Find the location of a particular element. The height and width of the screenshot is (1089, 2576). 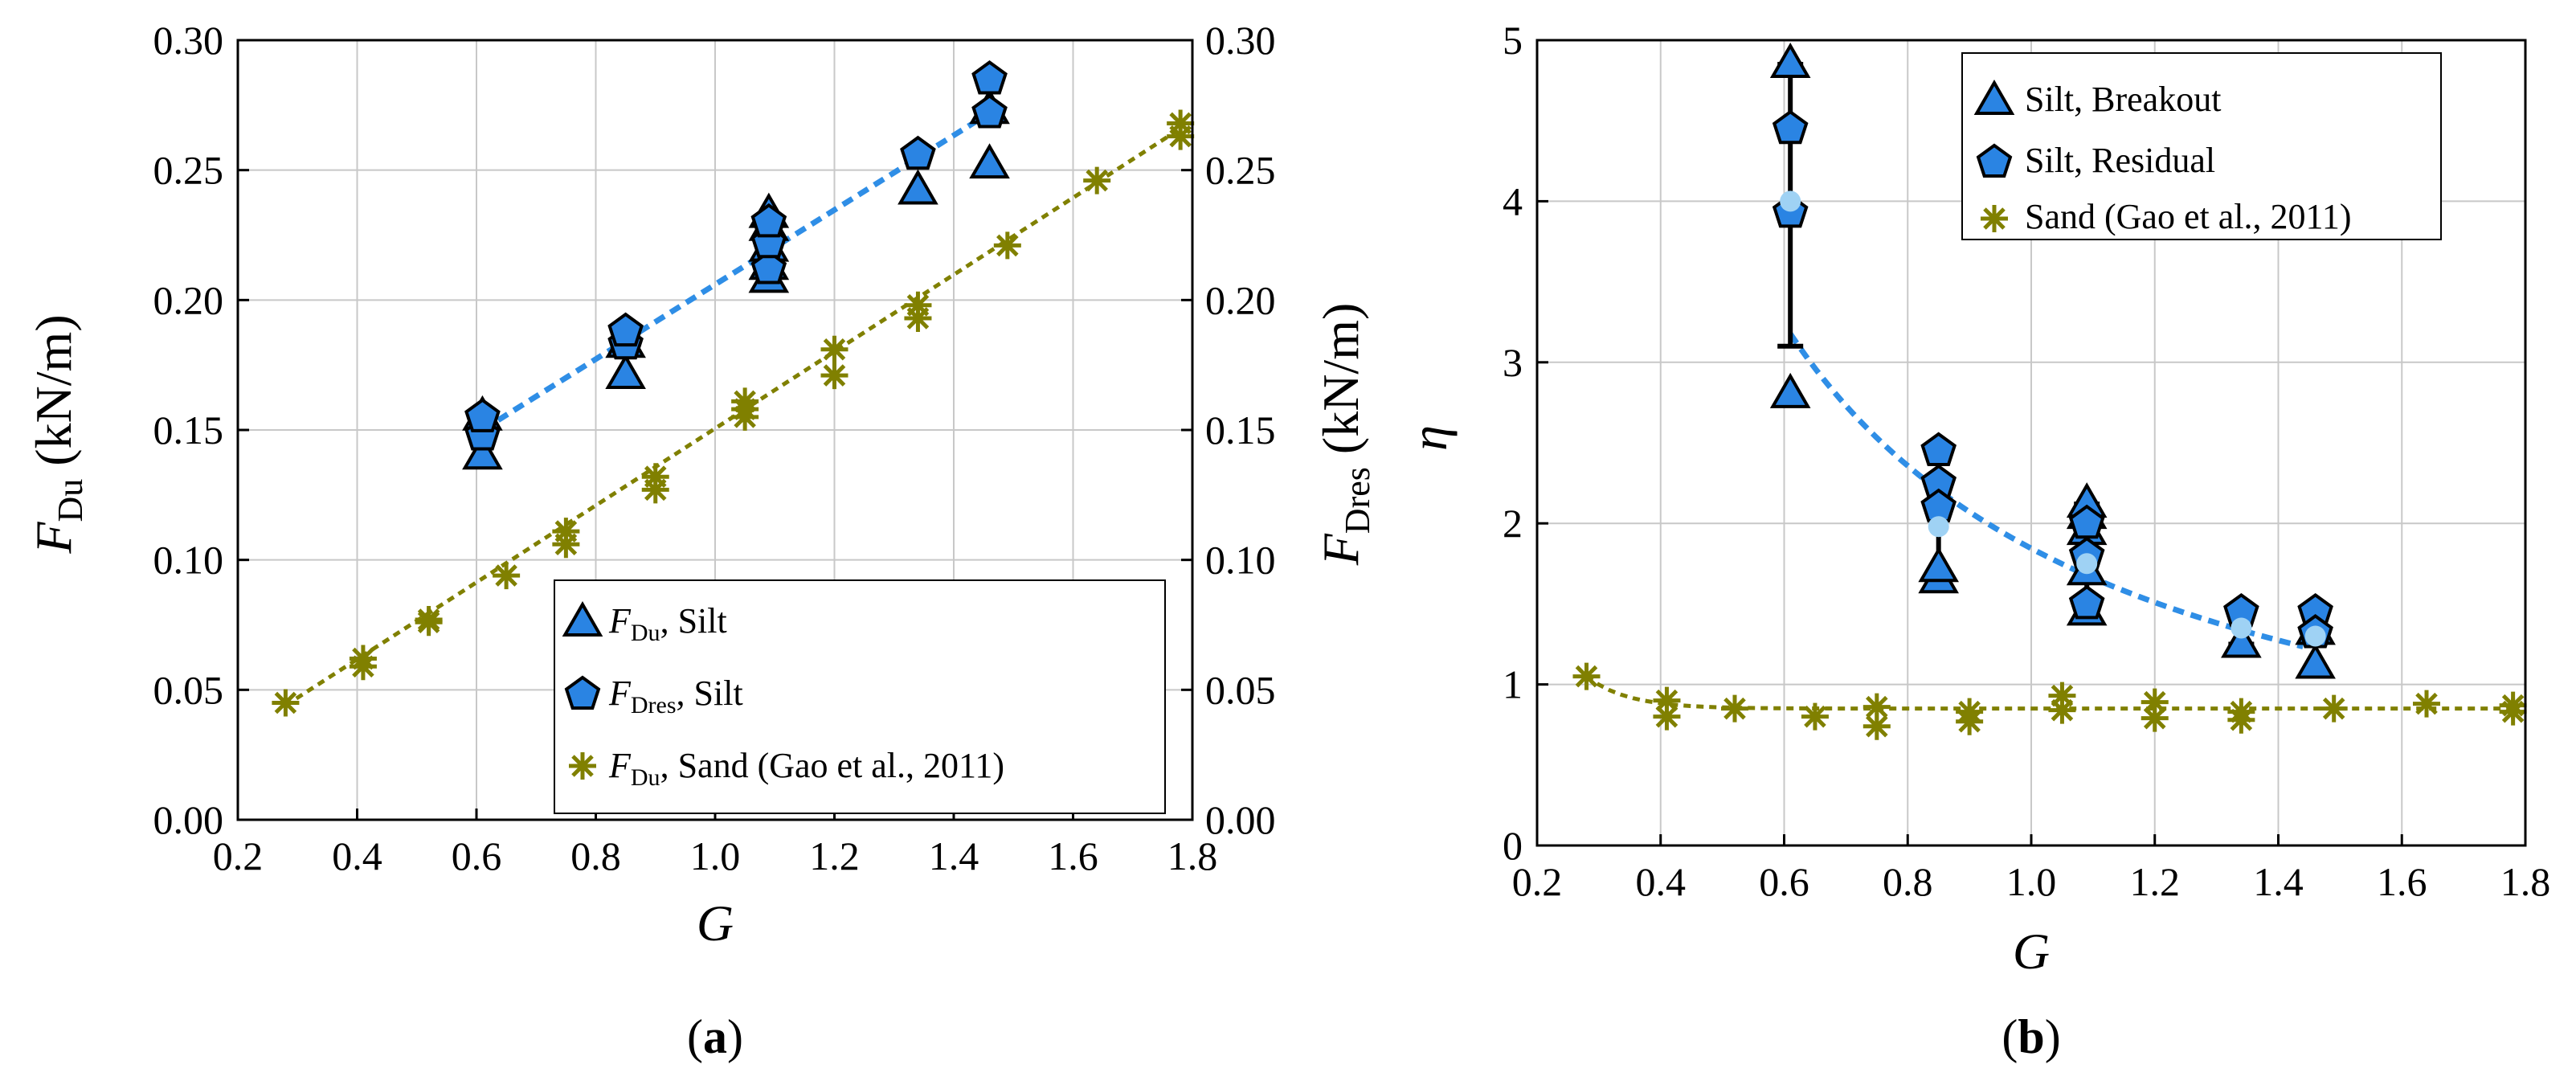

y-right-tick-label: 0.20 is located at coordinates (1241, 300).